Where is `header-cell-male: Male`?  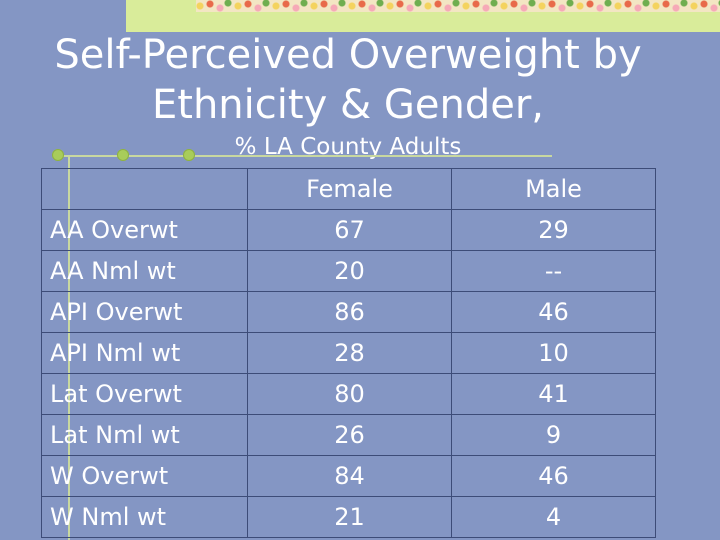
header-cell-male: Male is located at coordinates (553, 189).